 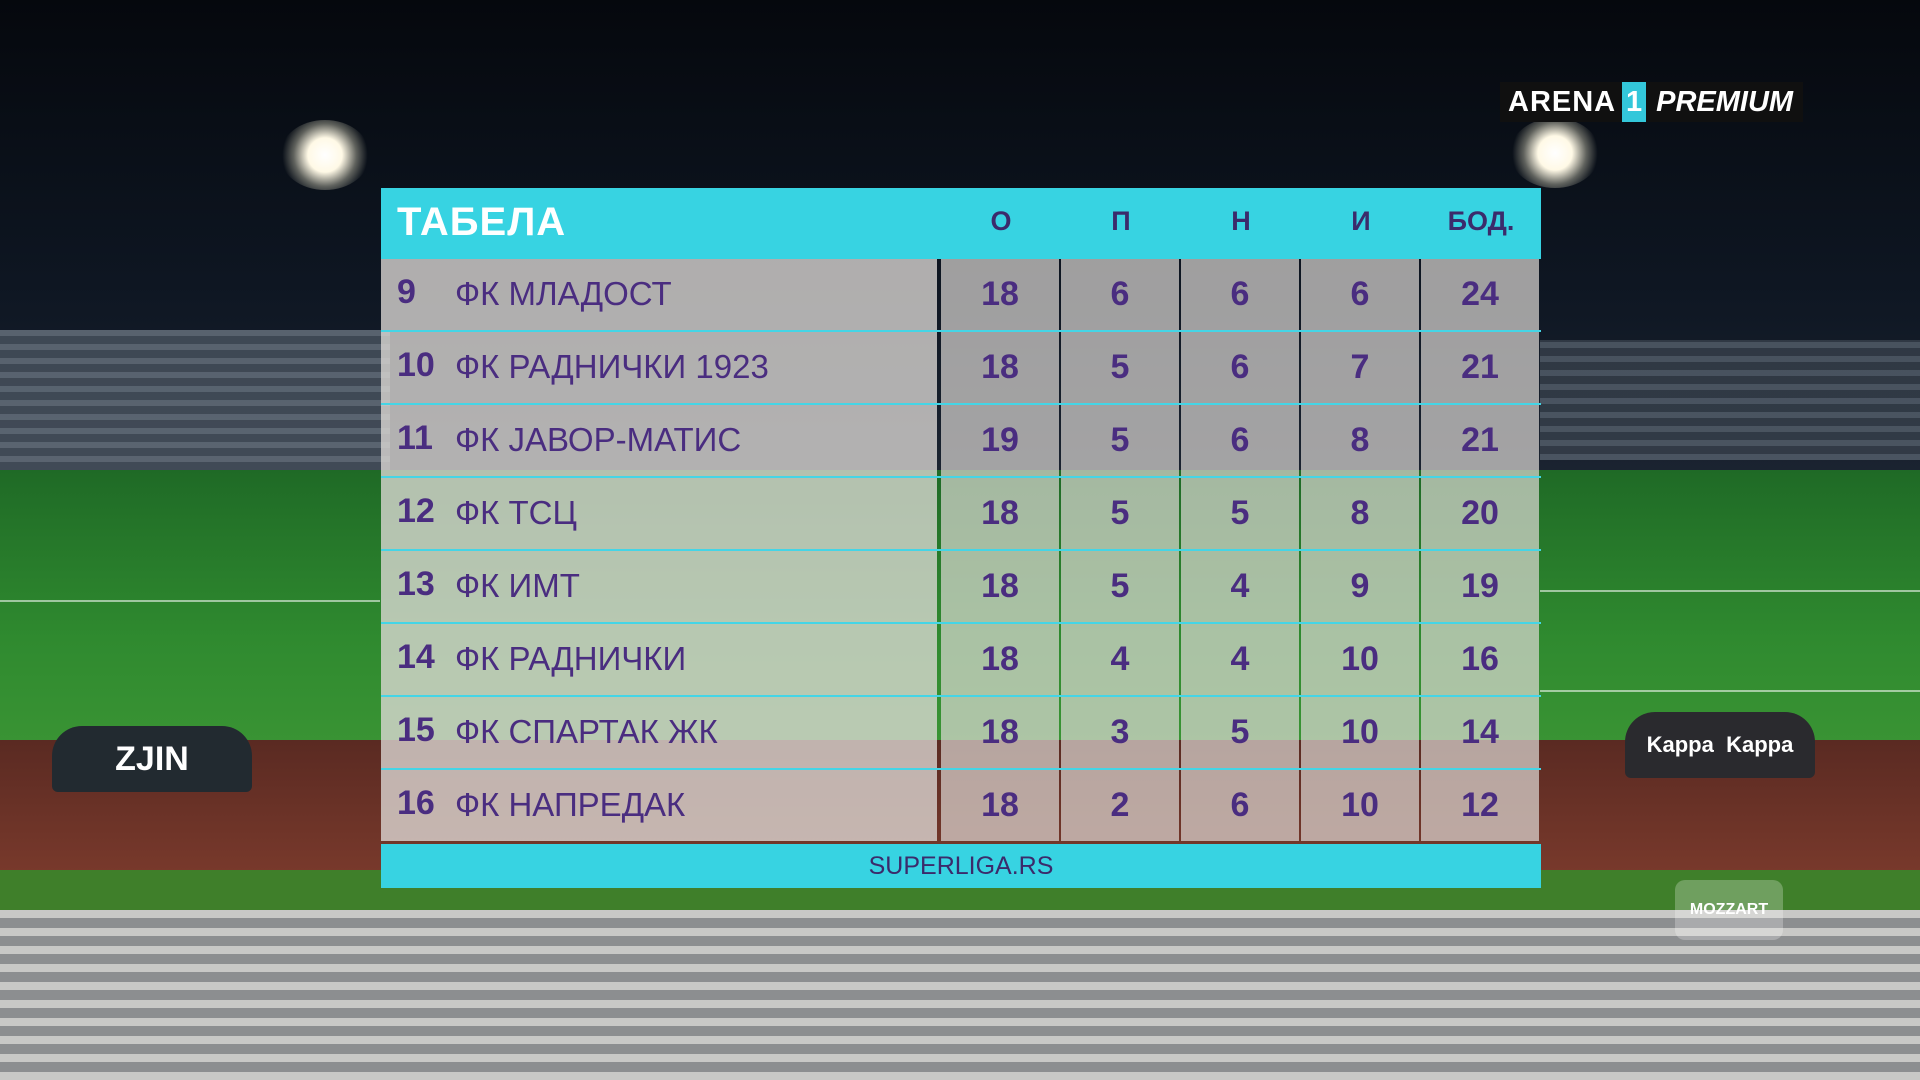 What do you see at coordinates (482, 222) in the screenshot?
I see `table-title: ТАБЕЛА` at bounding box center [482, 222].